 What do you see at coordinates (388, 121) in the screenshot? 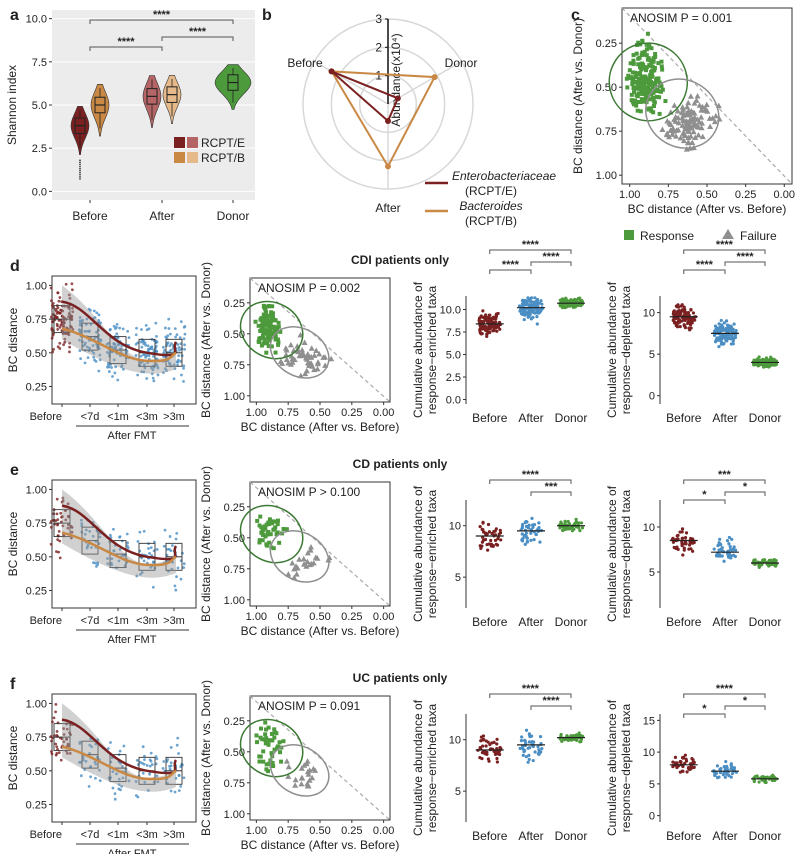
I see `radar-series-enterobacteriaceae-point` at bounding box center [388, 121].